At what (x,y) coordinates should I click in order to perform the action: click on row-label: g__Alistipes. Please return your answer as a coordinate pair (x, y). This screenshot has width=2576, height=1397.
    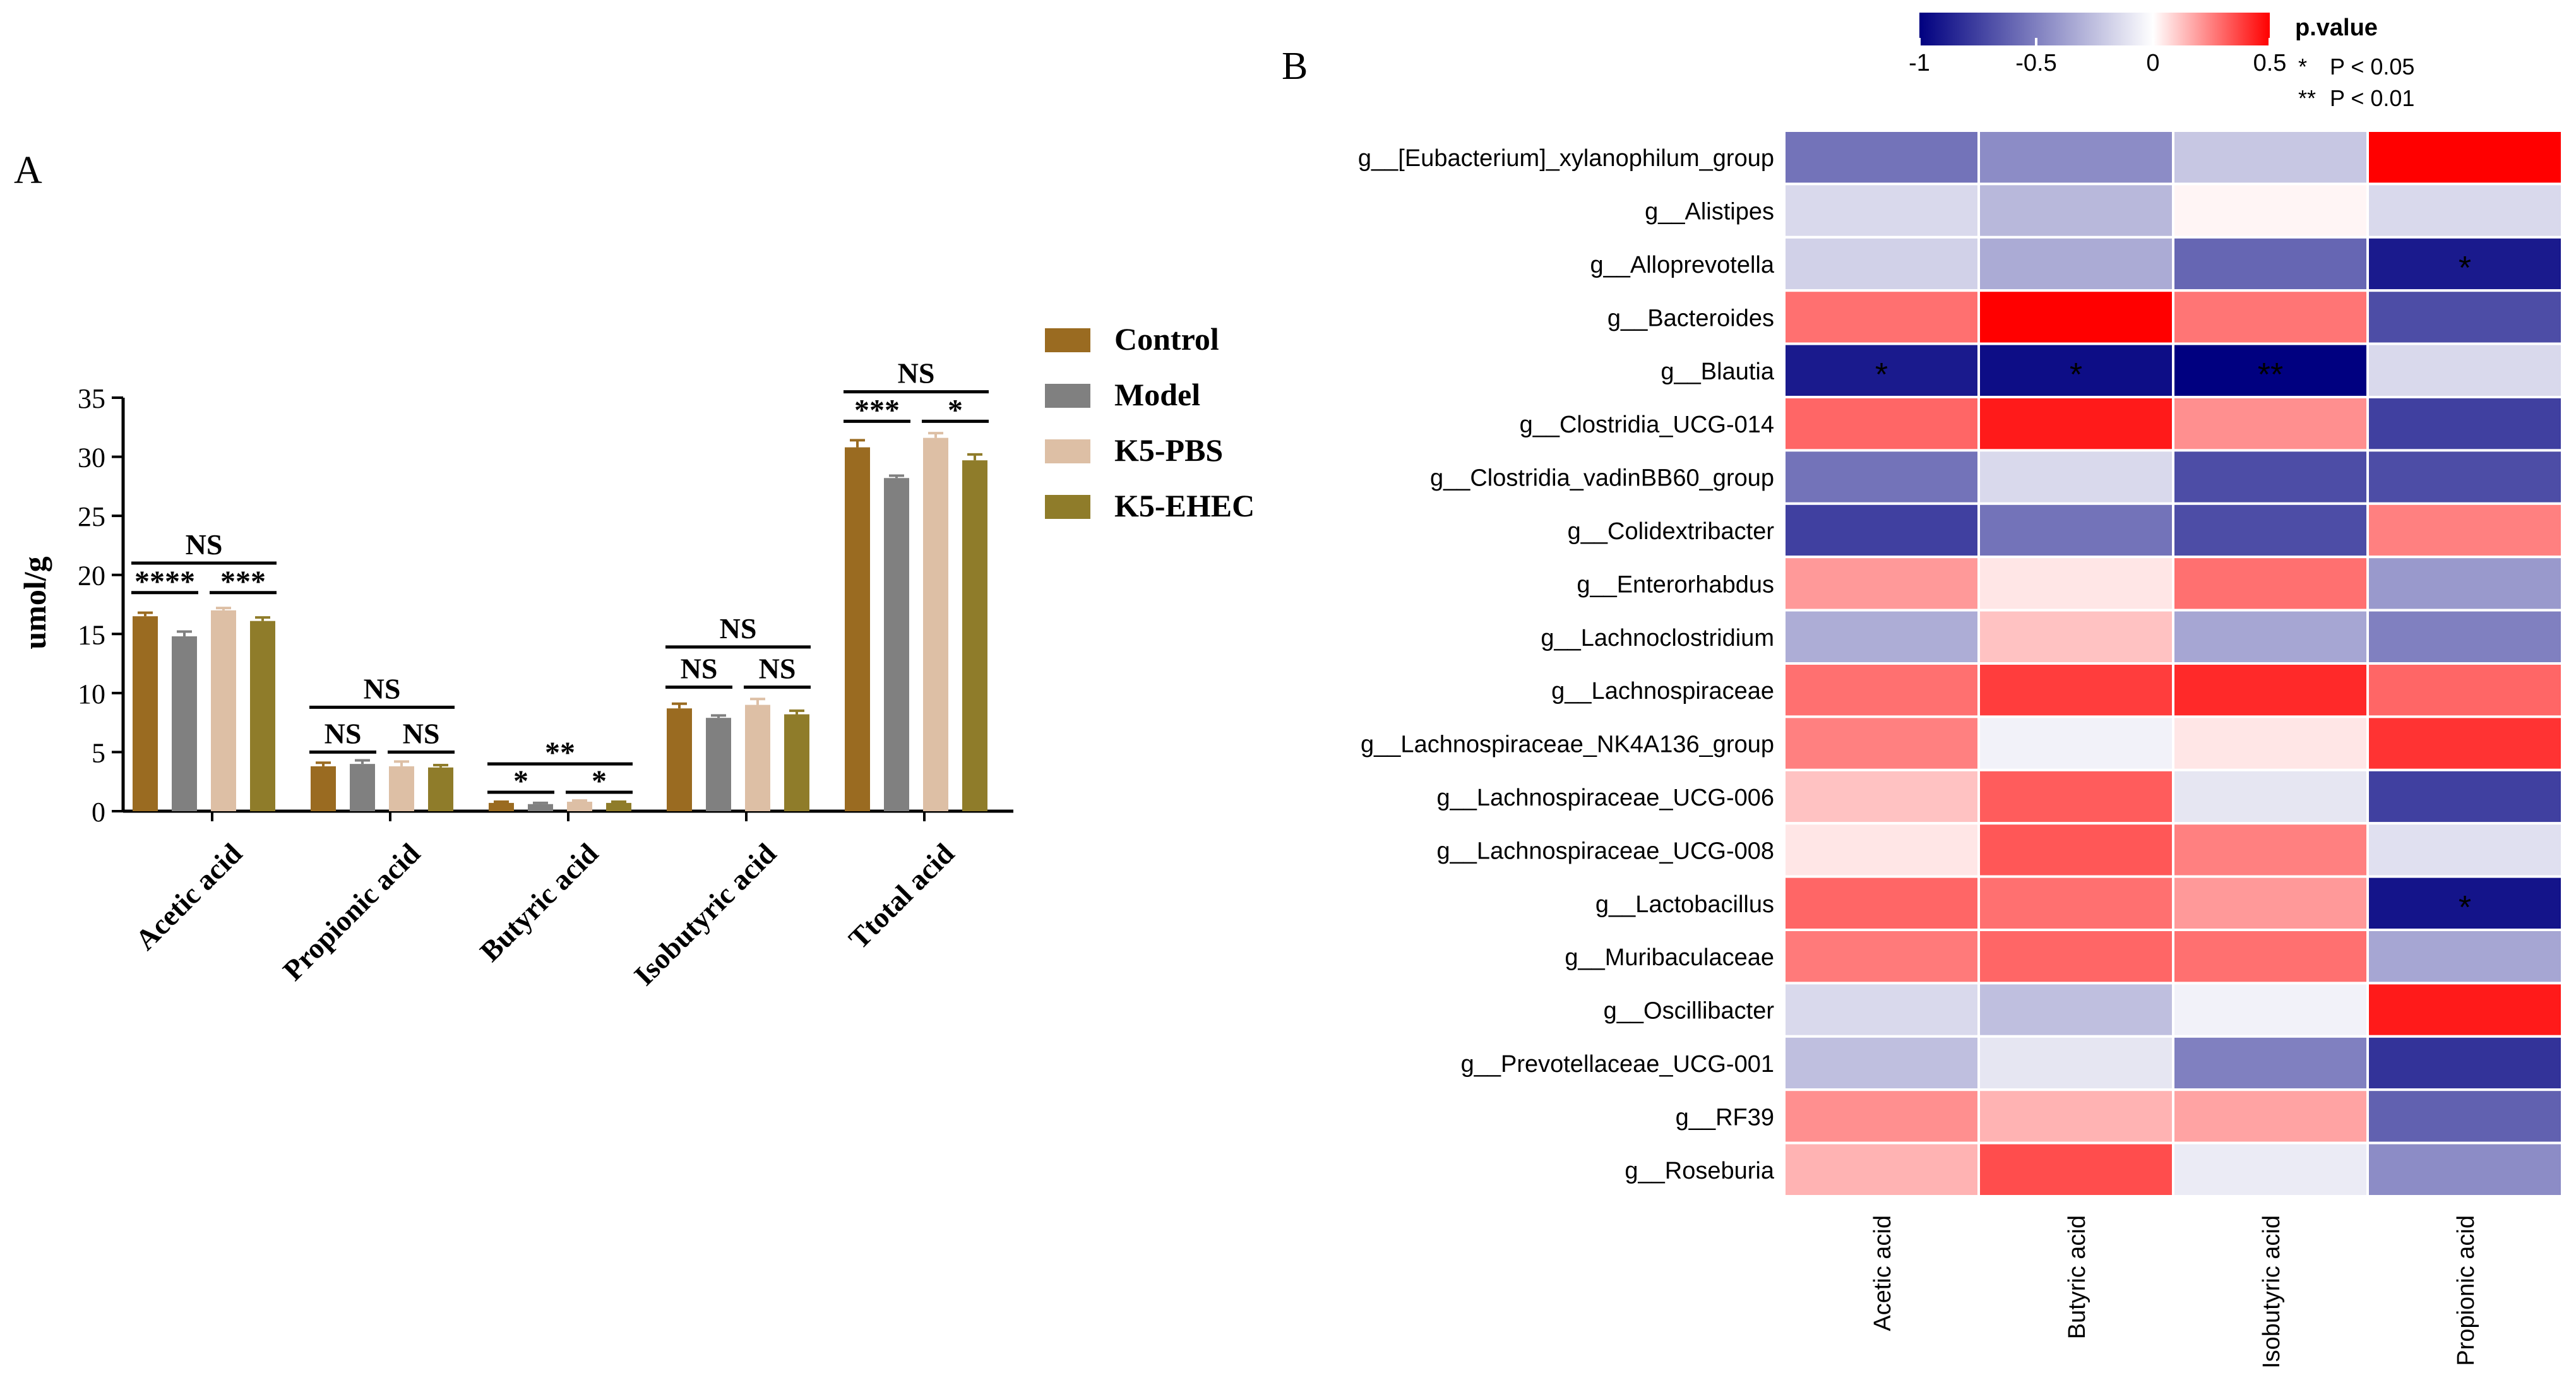
    Looking at the image, I should click on (1709, 212).